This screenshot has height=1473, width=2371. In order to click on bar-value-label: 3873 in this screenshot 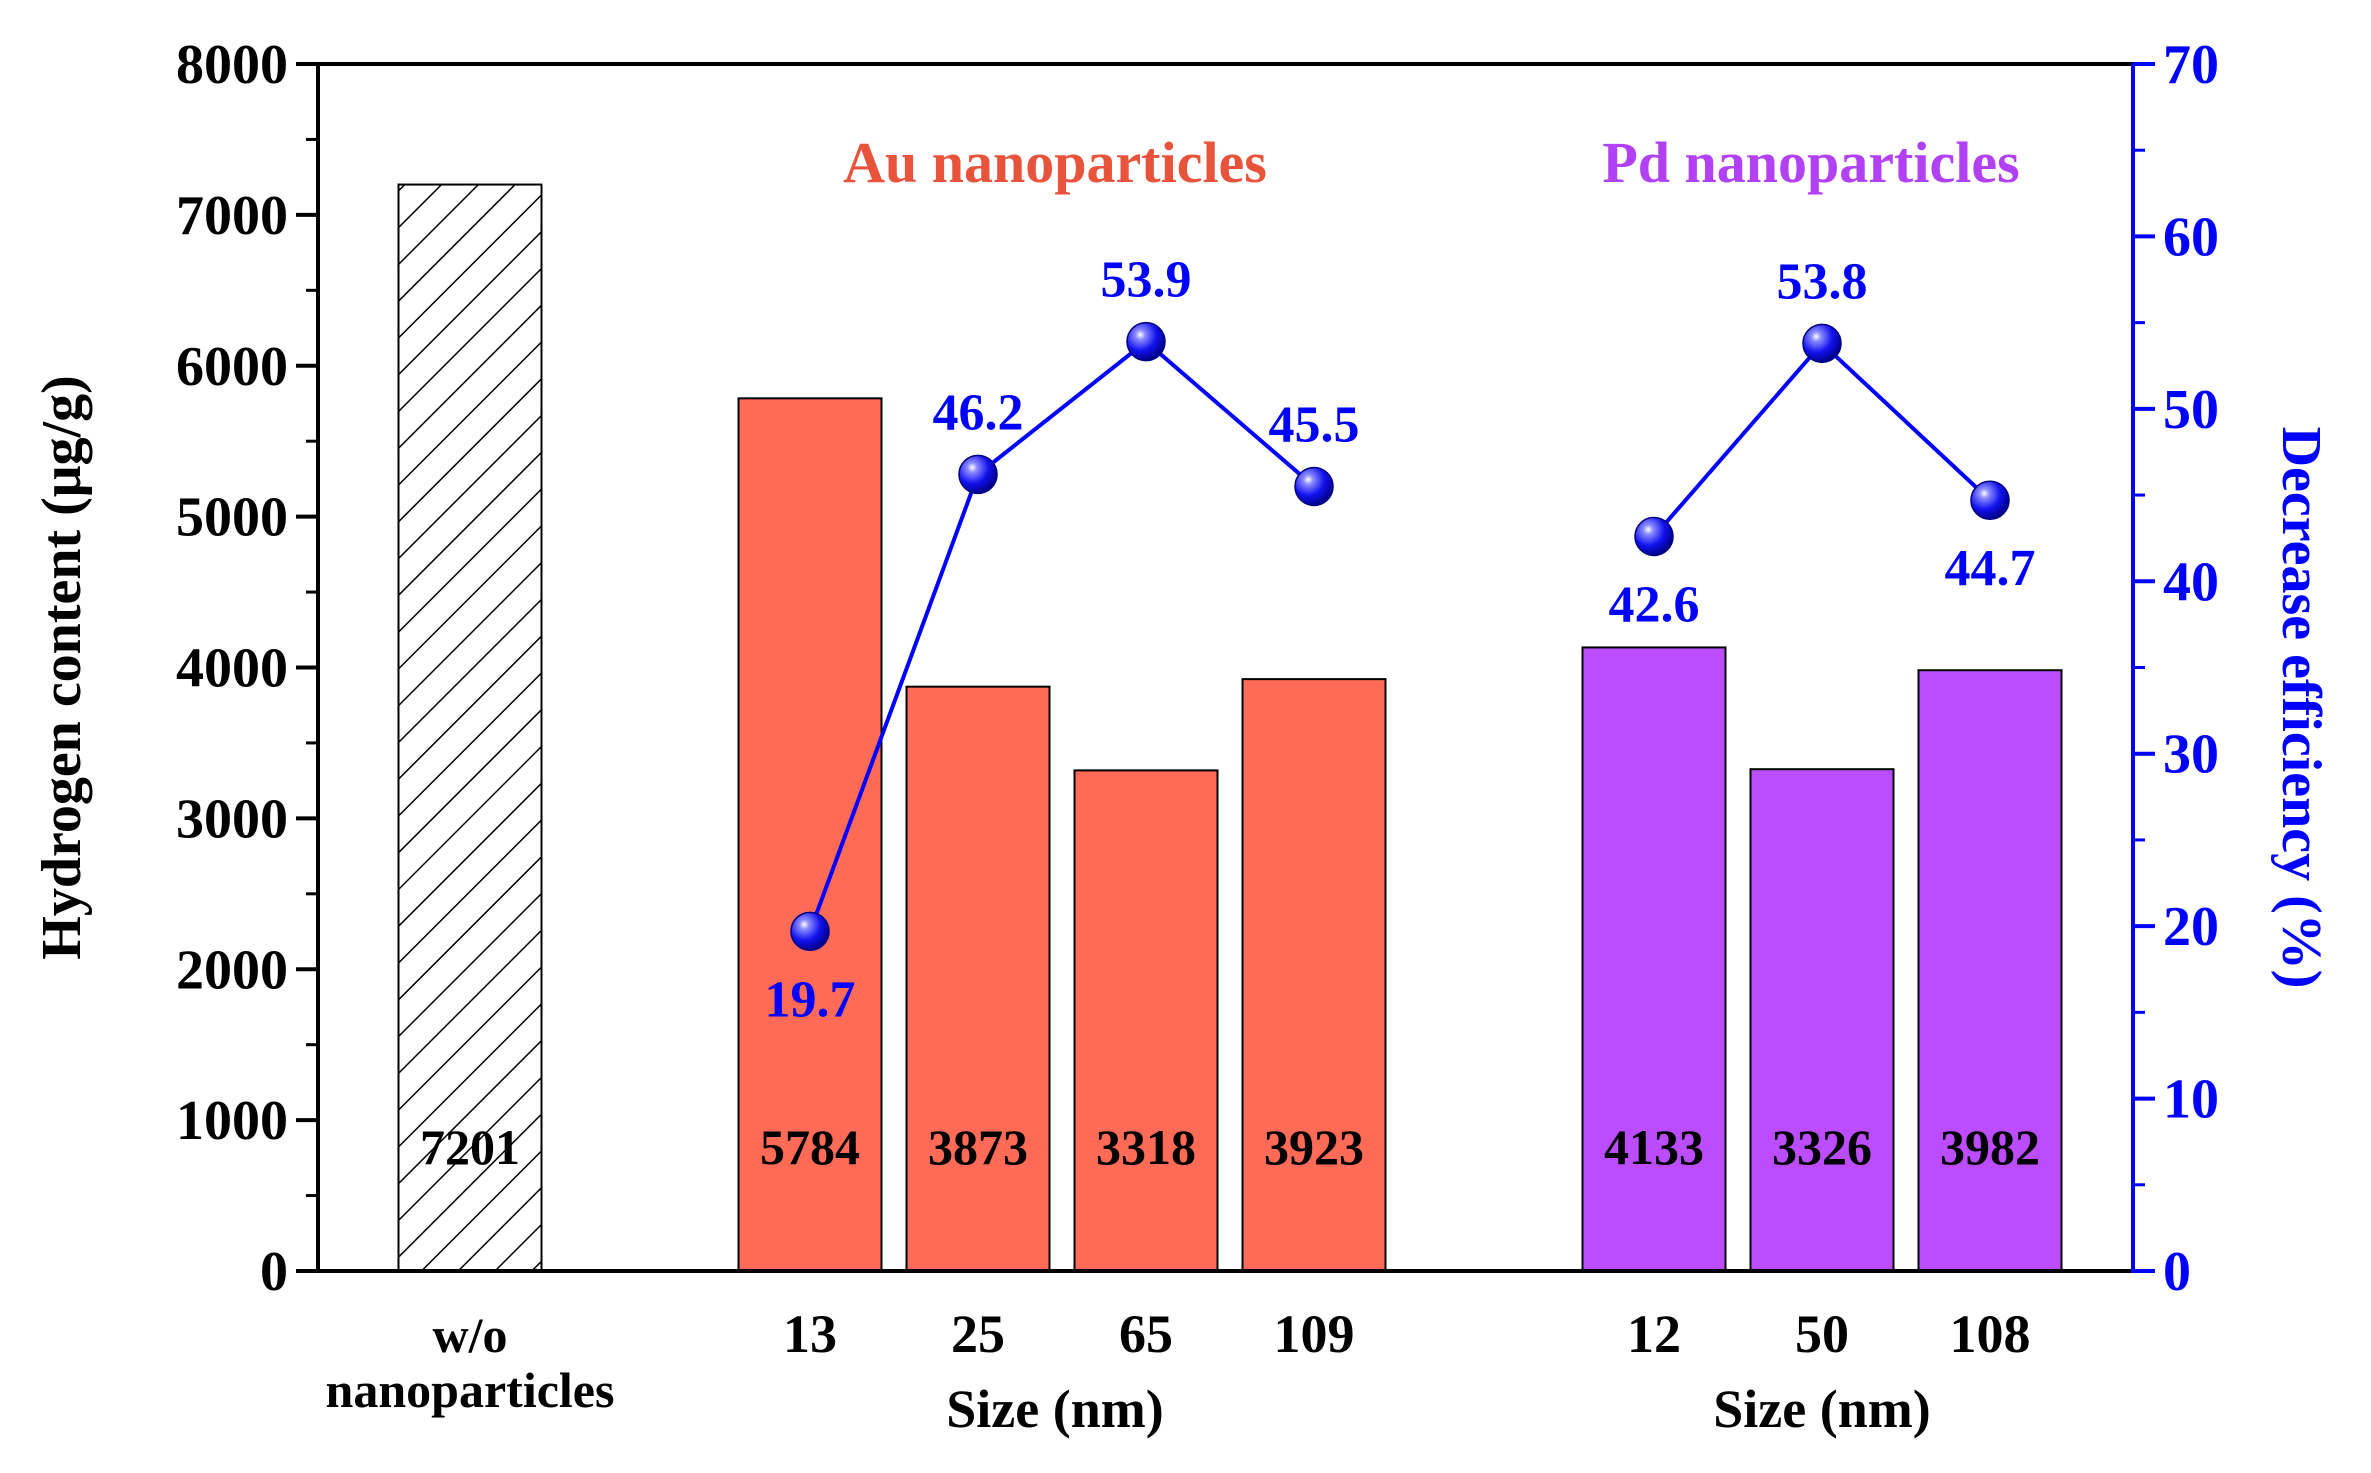, I will do `click(978, 1147)`.